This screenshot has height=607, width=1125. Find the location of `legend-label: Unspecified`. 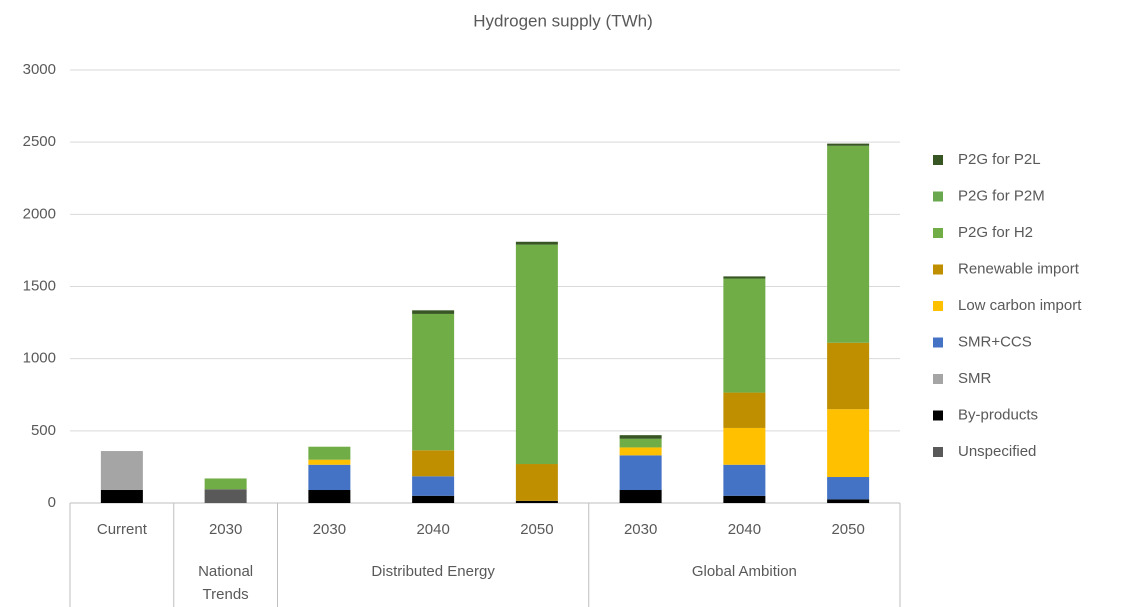

legend-label: Unspecified is located at coordinates (997, 451).